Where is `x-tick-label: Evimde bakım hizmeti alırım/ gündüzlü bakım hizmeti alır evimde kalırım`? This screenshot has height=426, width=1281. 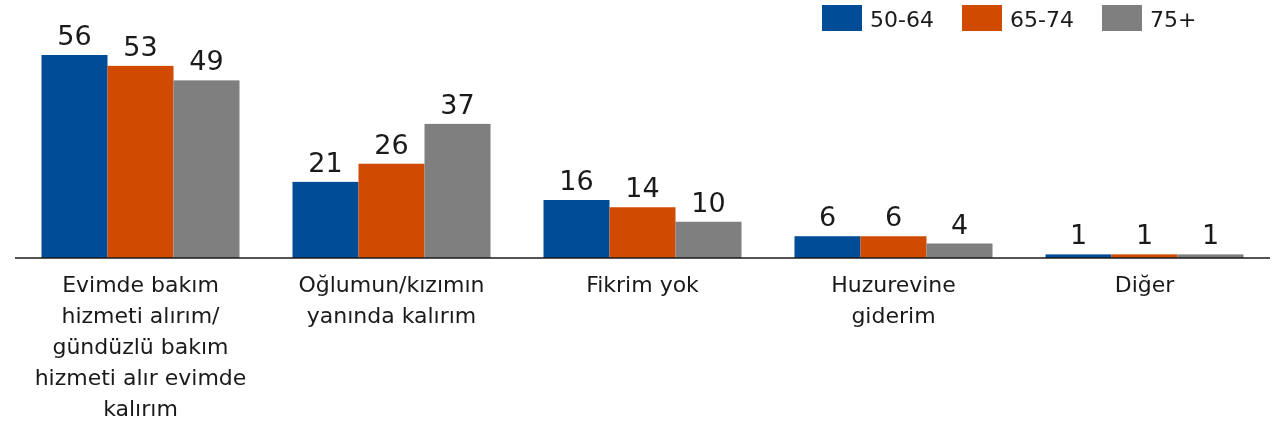 x-tick-label: Evimde bakım hizmeti alırım/ gündüzlü bakım hizmeti alır evimde kalırım is located at coordinates (140, 346).